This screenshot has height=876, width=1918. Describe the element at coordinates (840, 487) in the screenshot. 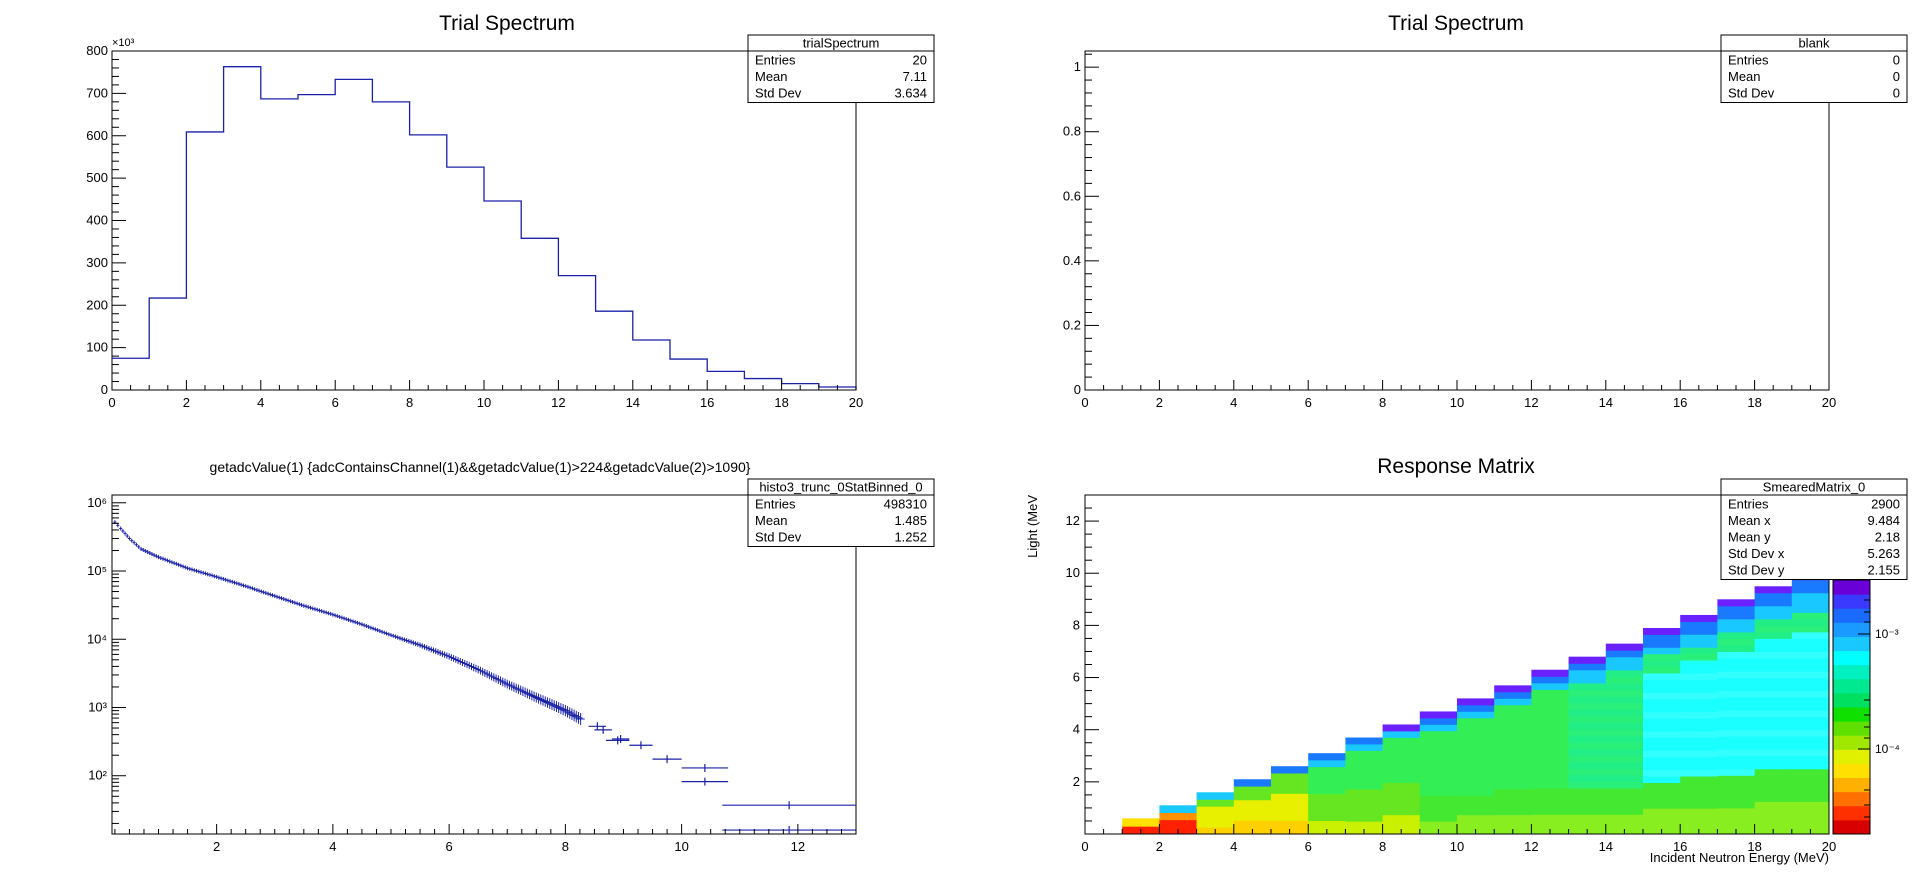

I see `stats-box-name: histo3_trunc_0StatBinned_0` at that location.